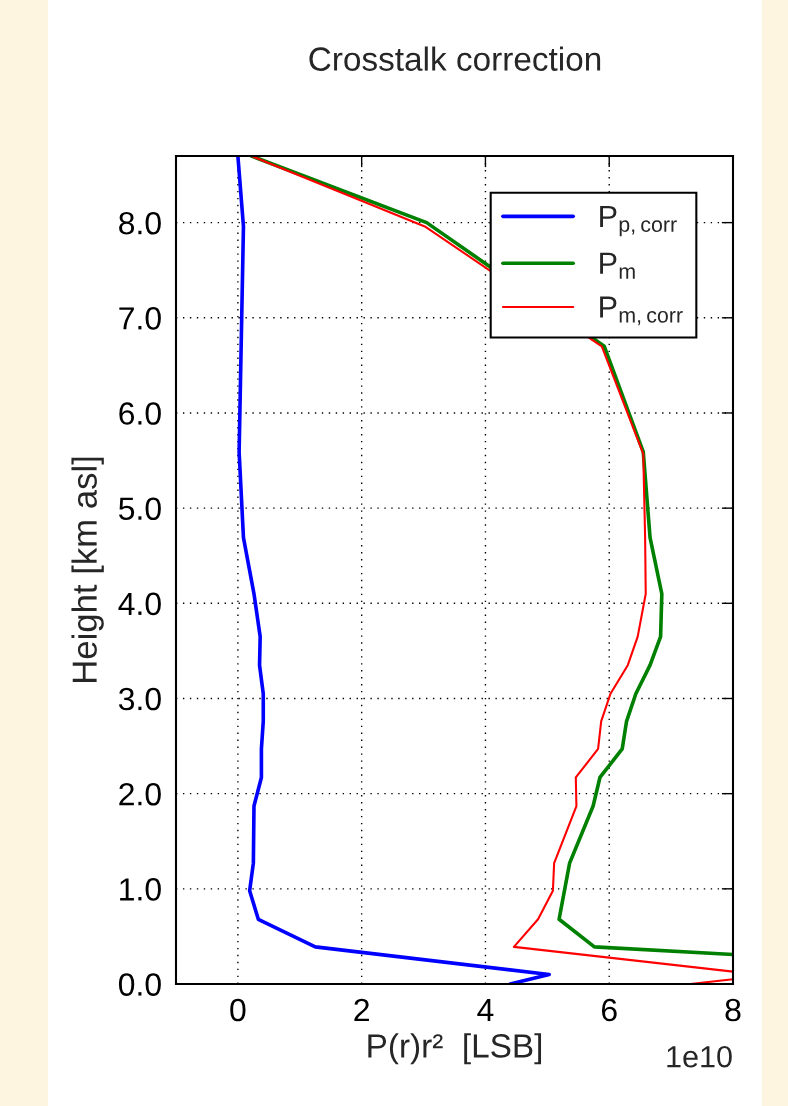 Image resolution: width=788 pixels, height=1106 pixels. I want to click on x-tick-label: 6, so click(609, 1010).